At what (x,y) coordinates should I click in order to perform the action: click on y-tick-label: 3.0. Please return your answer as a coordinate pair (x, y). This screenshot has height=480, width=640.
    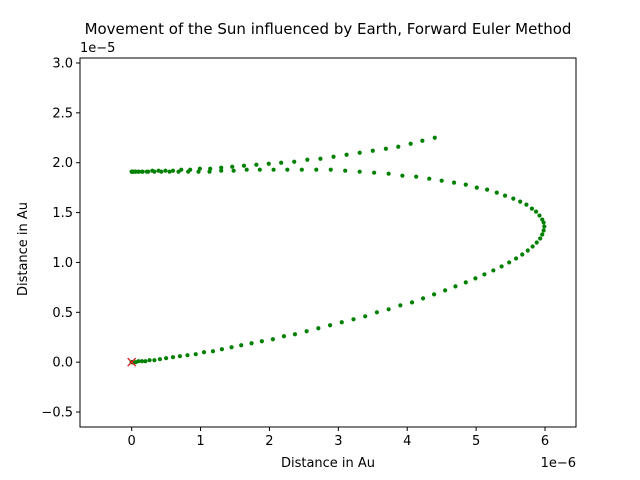
    Looking at the image, I should click on (62, 63).